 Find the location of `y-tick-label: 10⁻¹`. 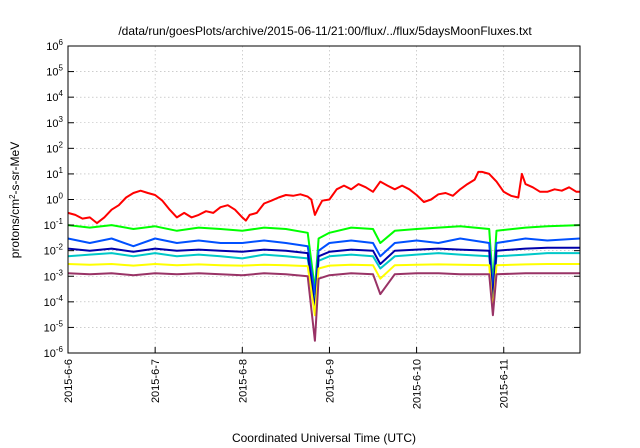

y-tick-label: 10⁻¹ is located at coordinates (54, 224).